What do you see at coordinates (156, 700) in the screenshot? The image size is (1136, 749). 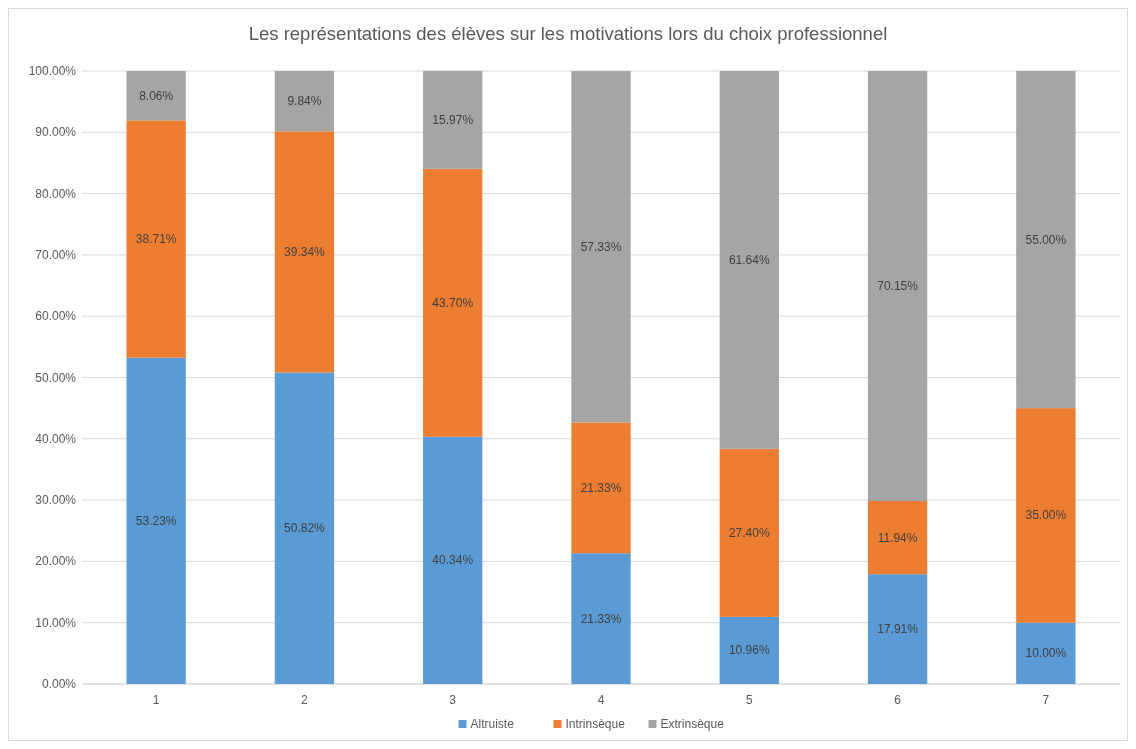 I see `x-tick-label: 1` at bounding box center [156, 700].